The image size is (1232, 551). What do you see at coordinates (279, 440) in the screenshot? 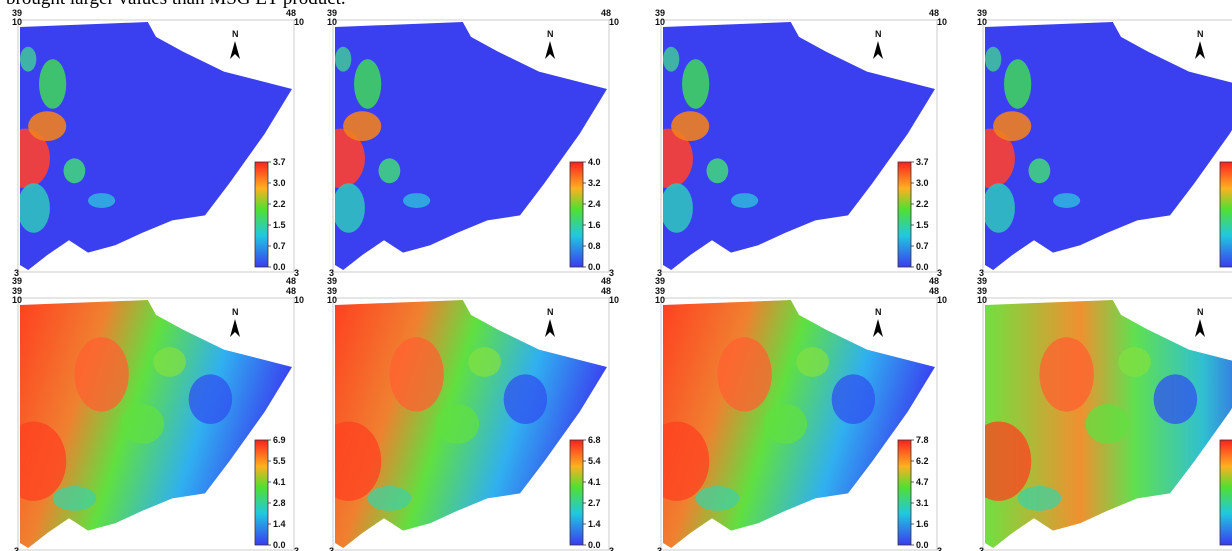
I see `colorbar-label: 6.9` at bounding box center [279, 440].